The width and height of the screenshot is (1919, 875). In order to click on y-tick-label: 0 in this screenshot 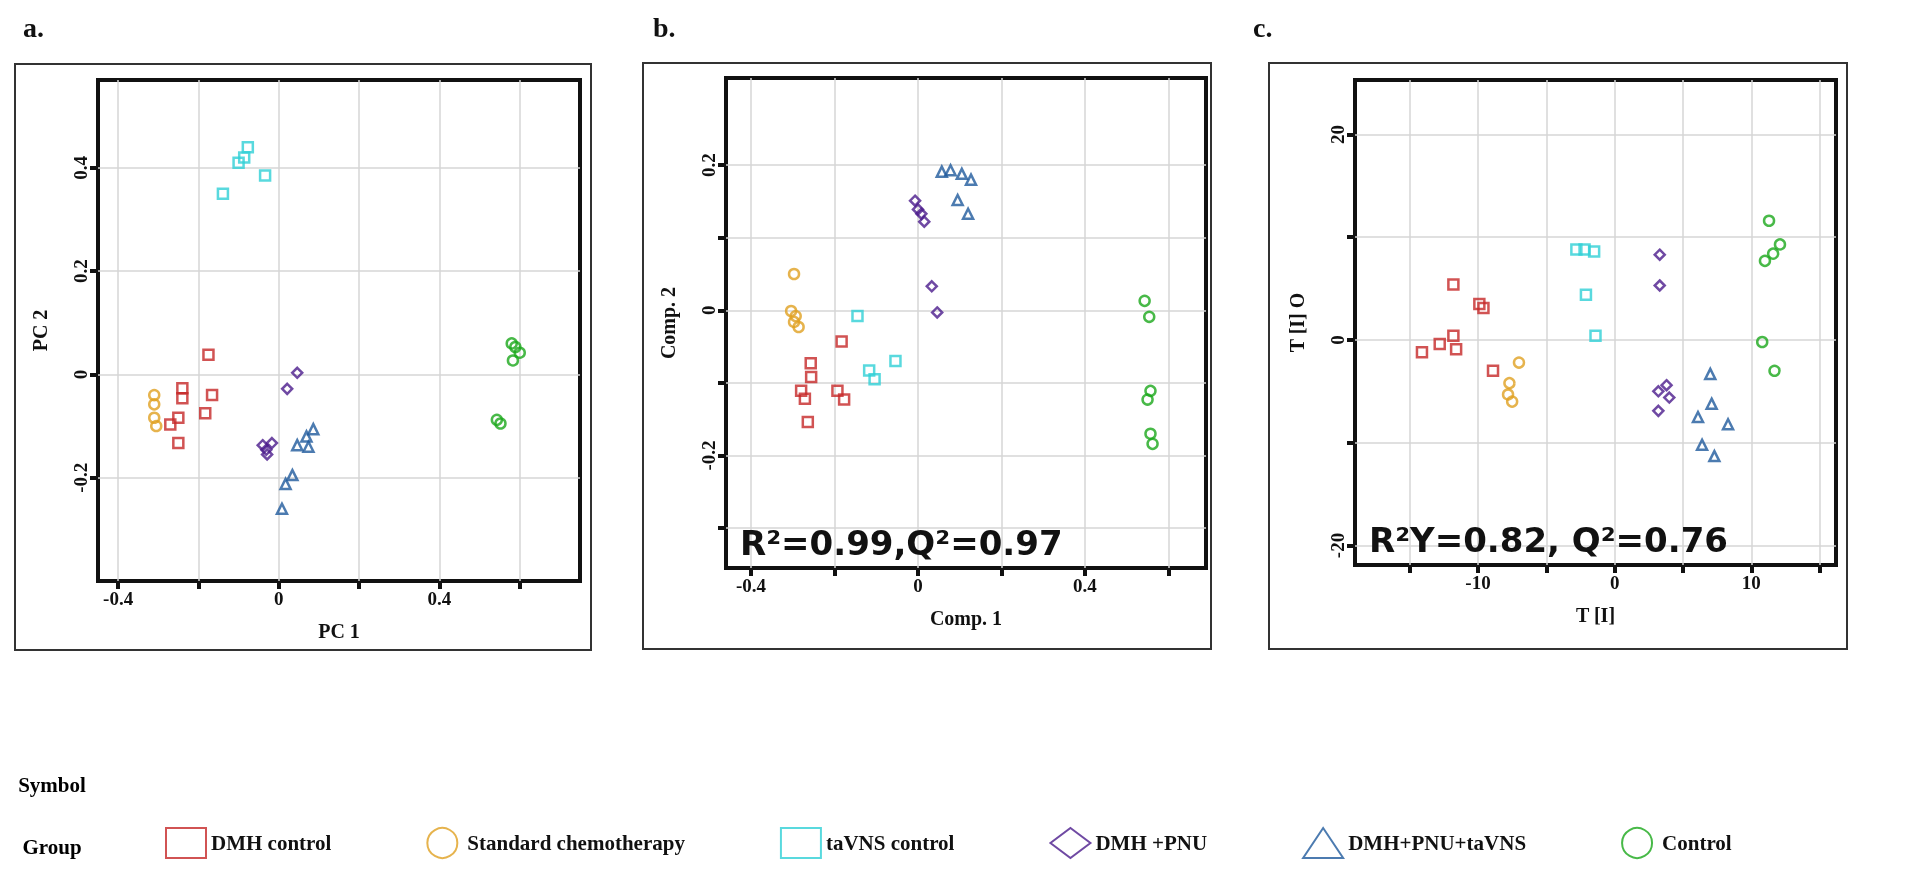, I will do `click(708, 310)`.